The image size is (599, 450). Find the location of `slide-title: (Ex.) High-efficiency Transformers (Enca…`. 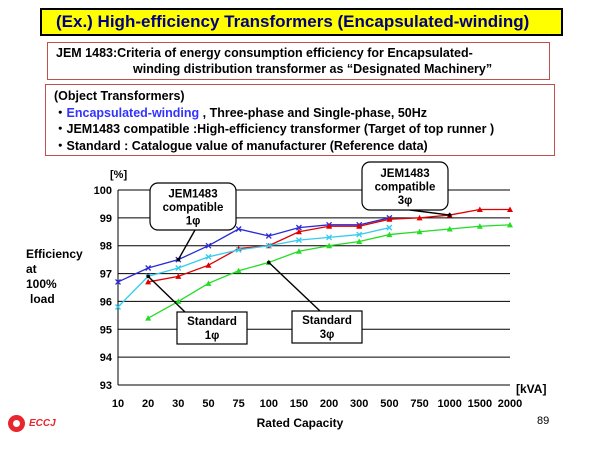

slide-title: (Ex.) High-efficiency Transformers (Enca… is located at coordinates (301, 22).